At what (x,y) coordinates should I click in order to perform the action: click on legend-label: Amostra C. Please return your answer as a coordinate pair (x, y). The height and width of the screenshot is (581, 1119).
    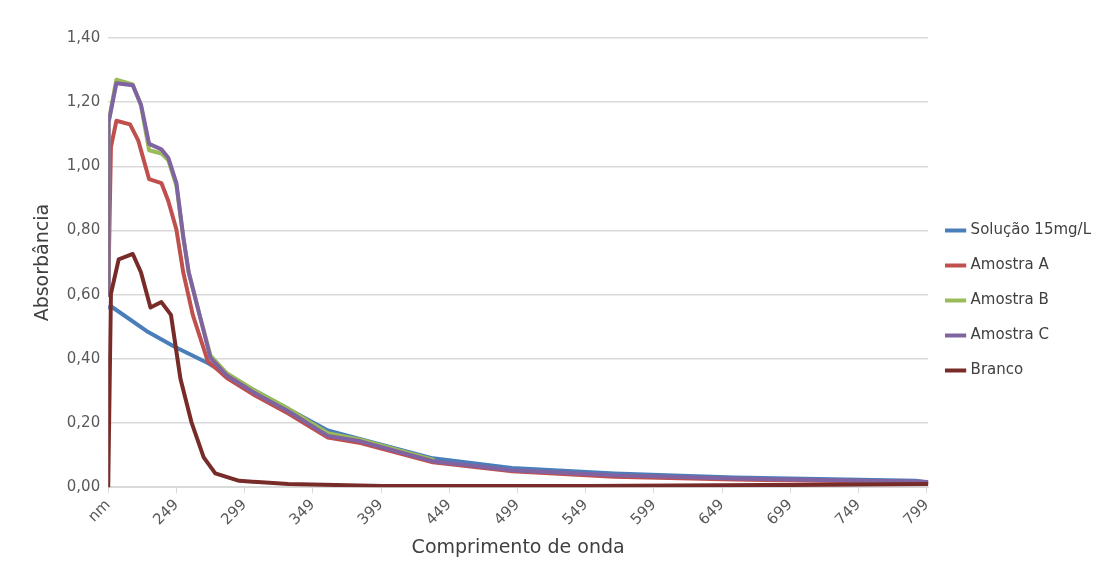
    Looking at the image, I should click on (1009, 334).